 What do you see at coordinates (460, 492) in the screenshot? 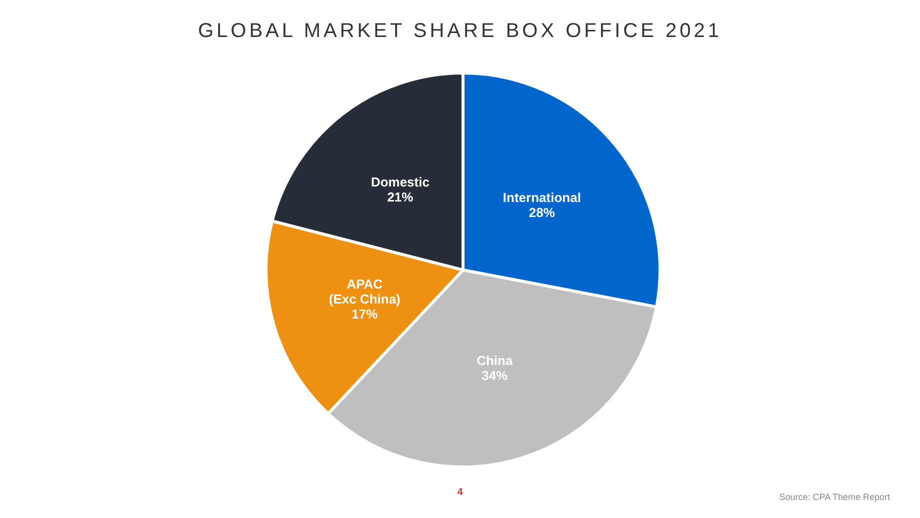
I see `text: 4` at bounding box center [460, 492].